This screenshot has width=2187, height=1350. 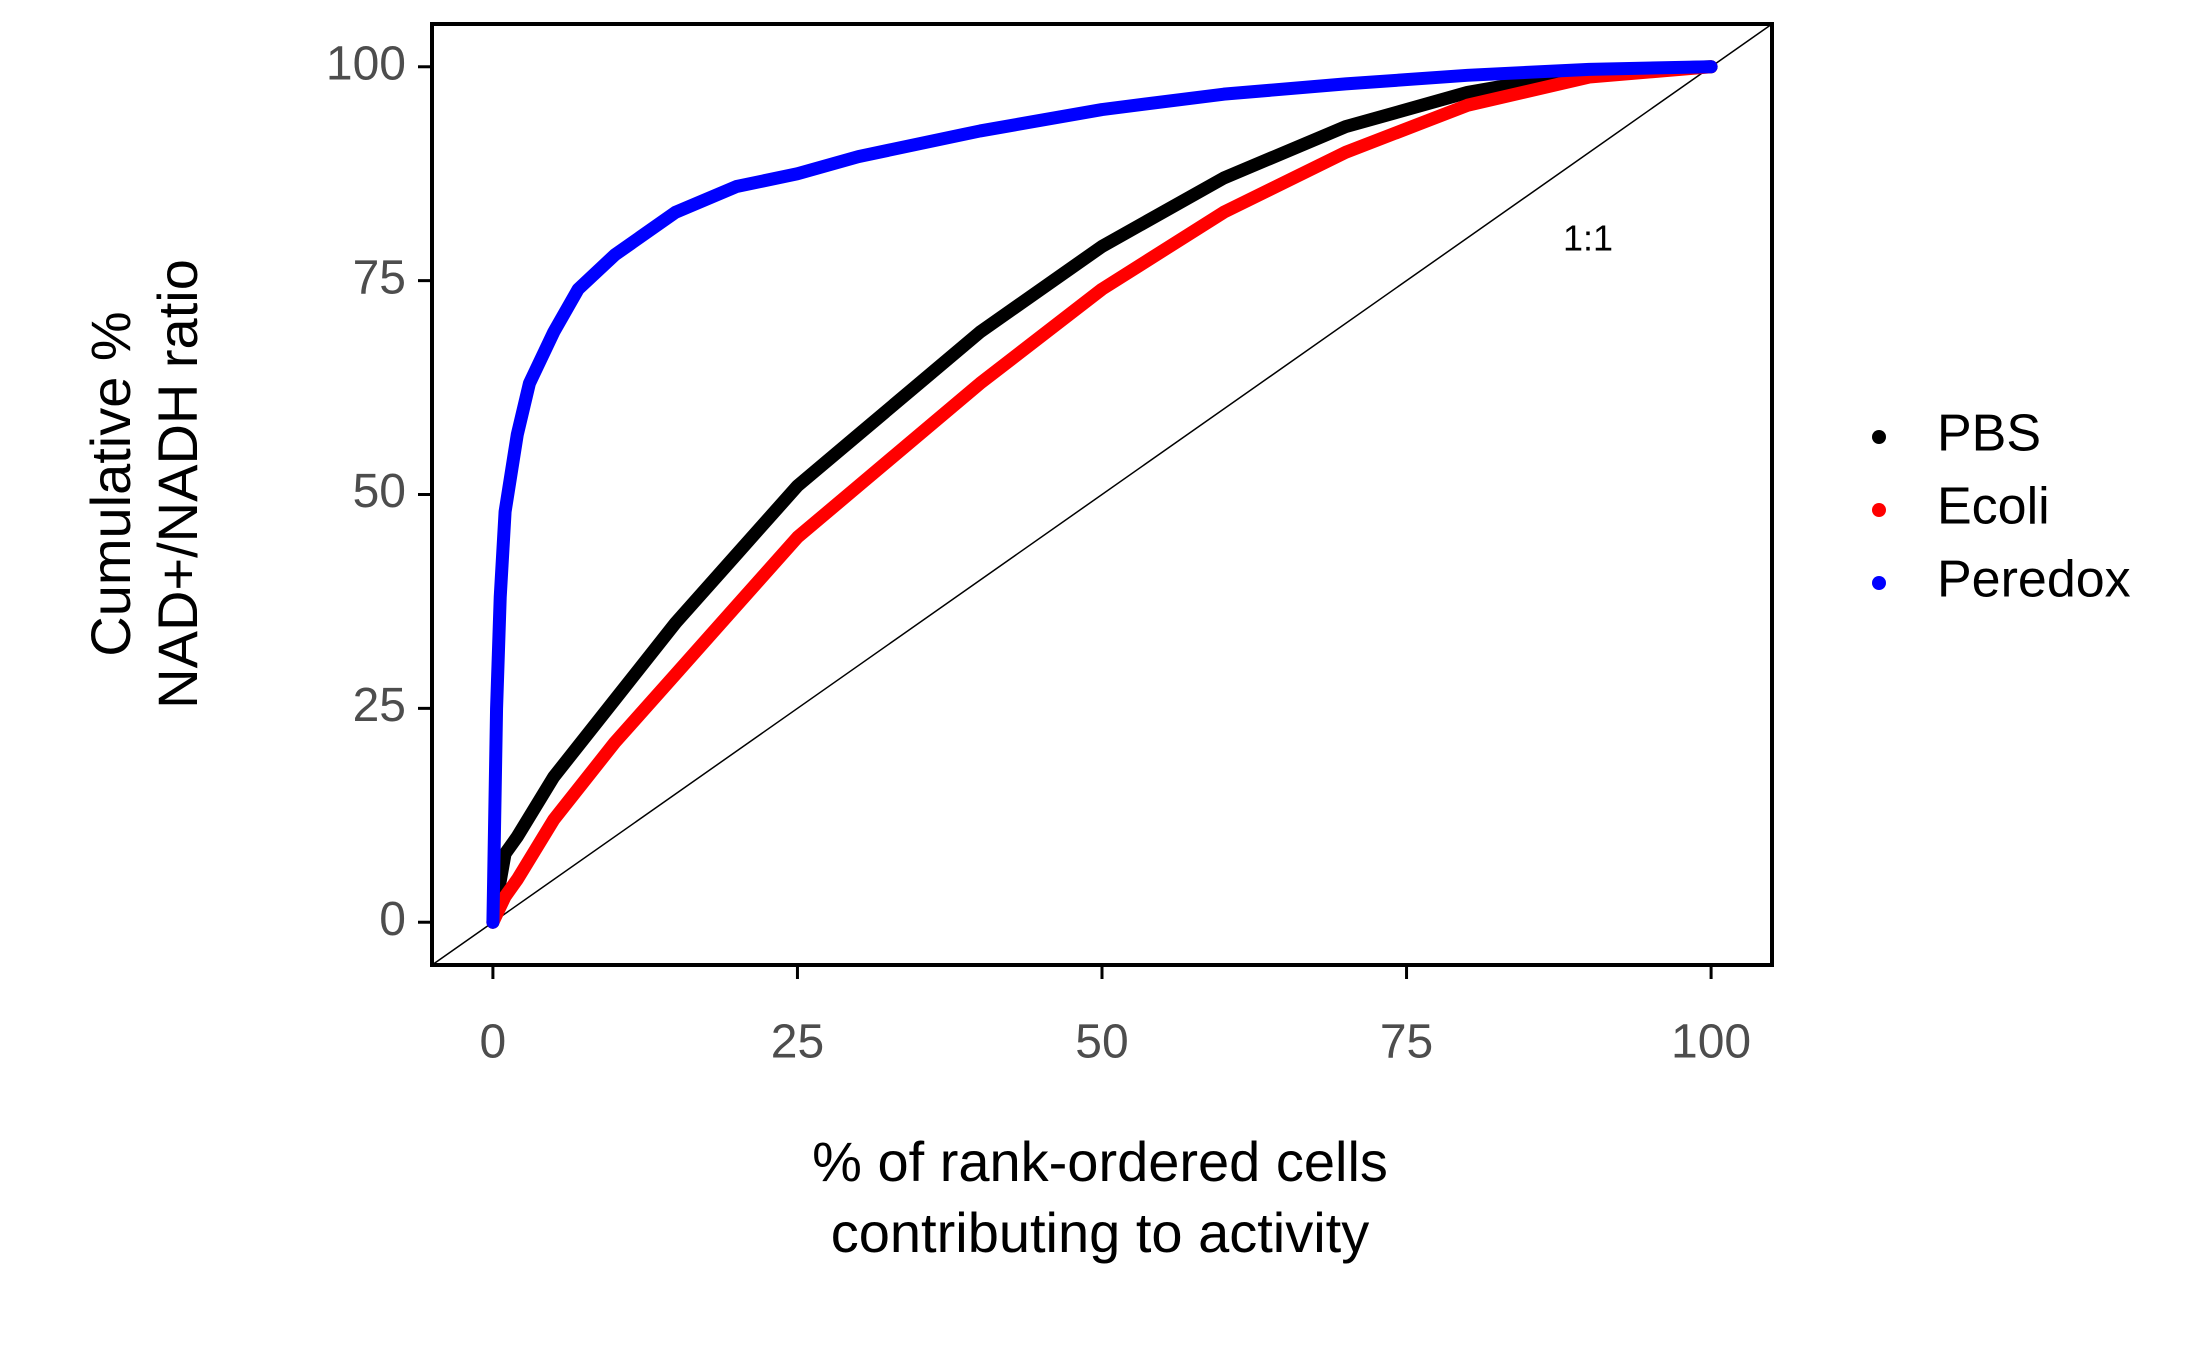 What do you see at coordinates (392, 919) in the screenshot?
I see `y-tick-label: 0` at bounding box center [392, 919].